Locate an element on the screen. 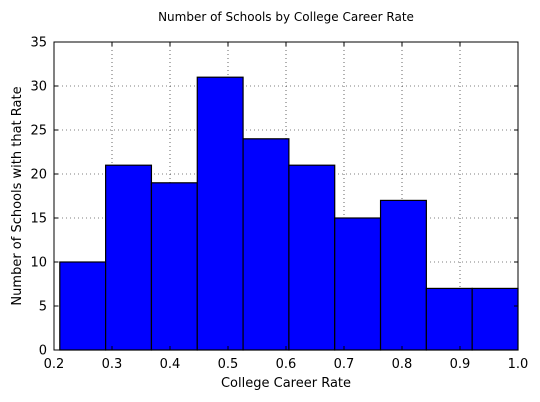  y-tick-label: 15 is located at coordinates (38, 219).